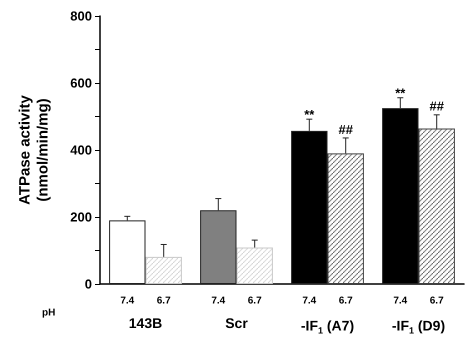 The width and height of the screenshot is (474, 347). I want to click on y-tick-label: 0, so click(88, 284).